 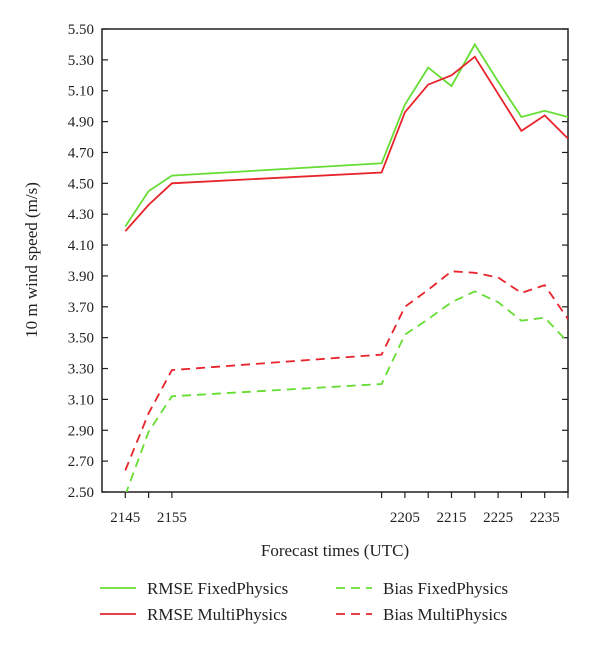 I want to click on y-tick-label: 4.10, so click(x=81, y=246).